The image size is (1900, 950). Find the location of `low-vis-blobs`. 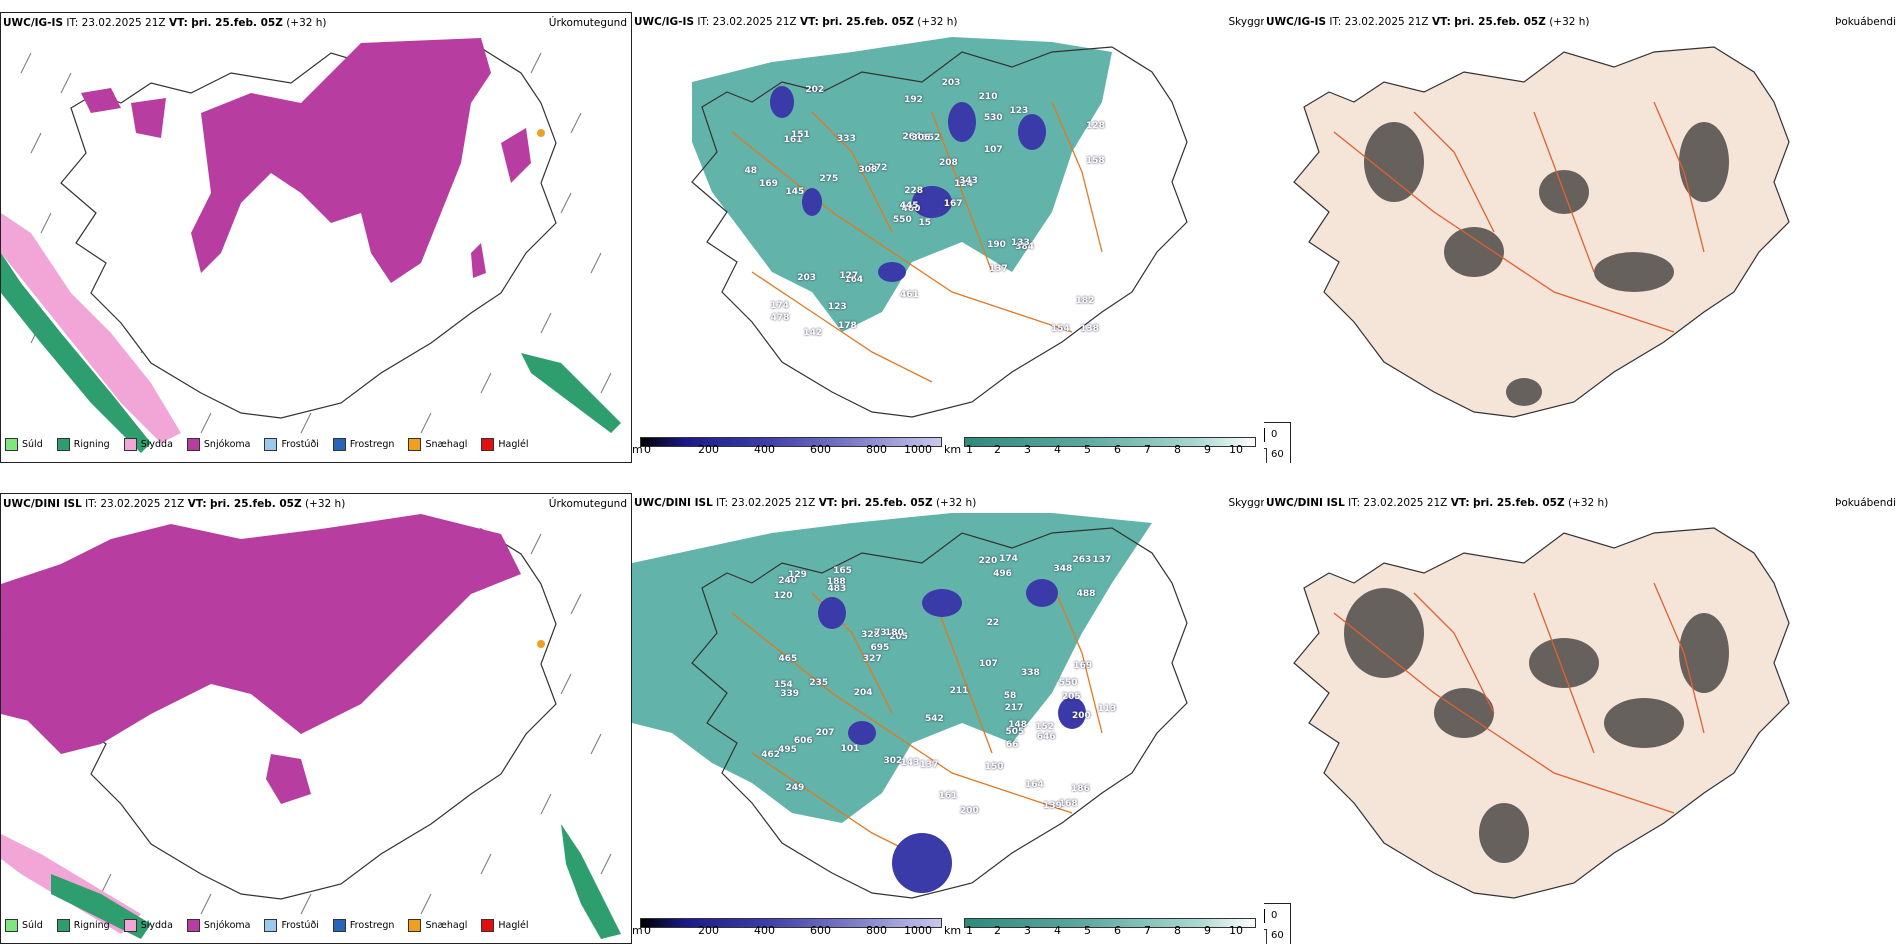

low-vis-blobs is located at coordinates (908, 184).